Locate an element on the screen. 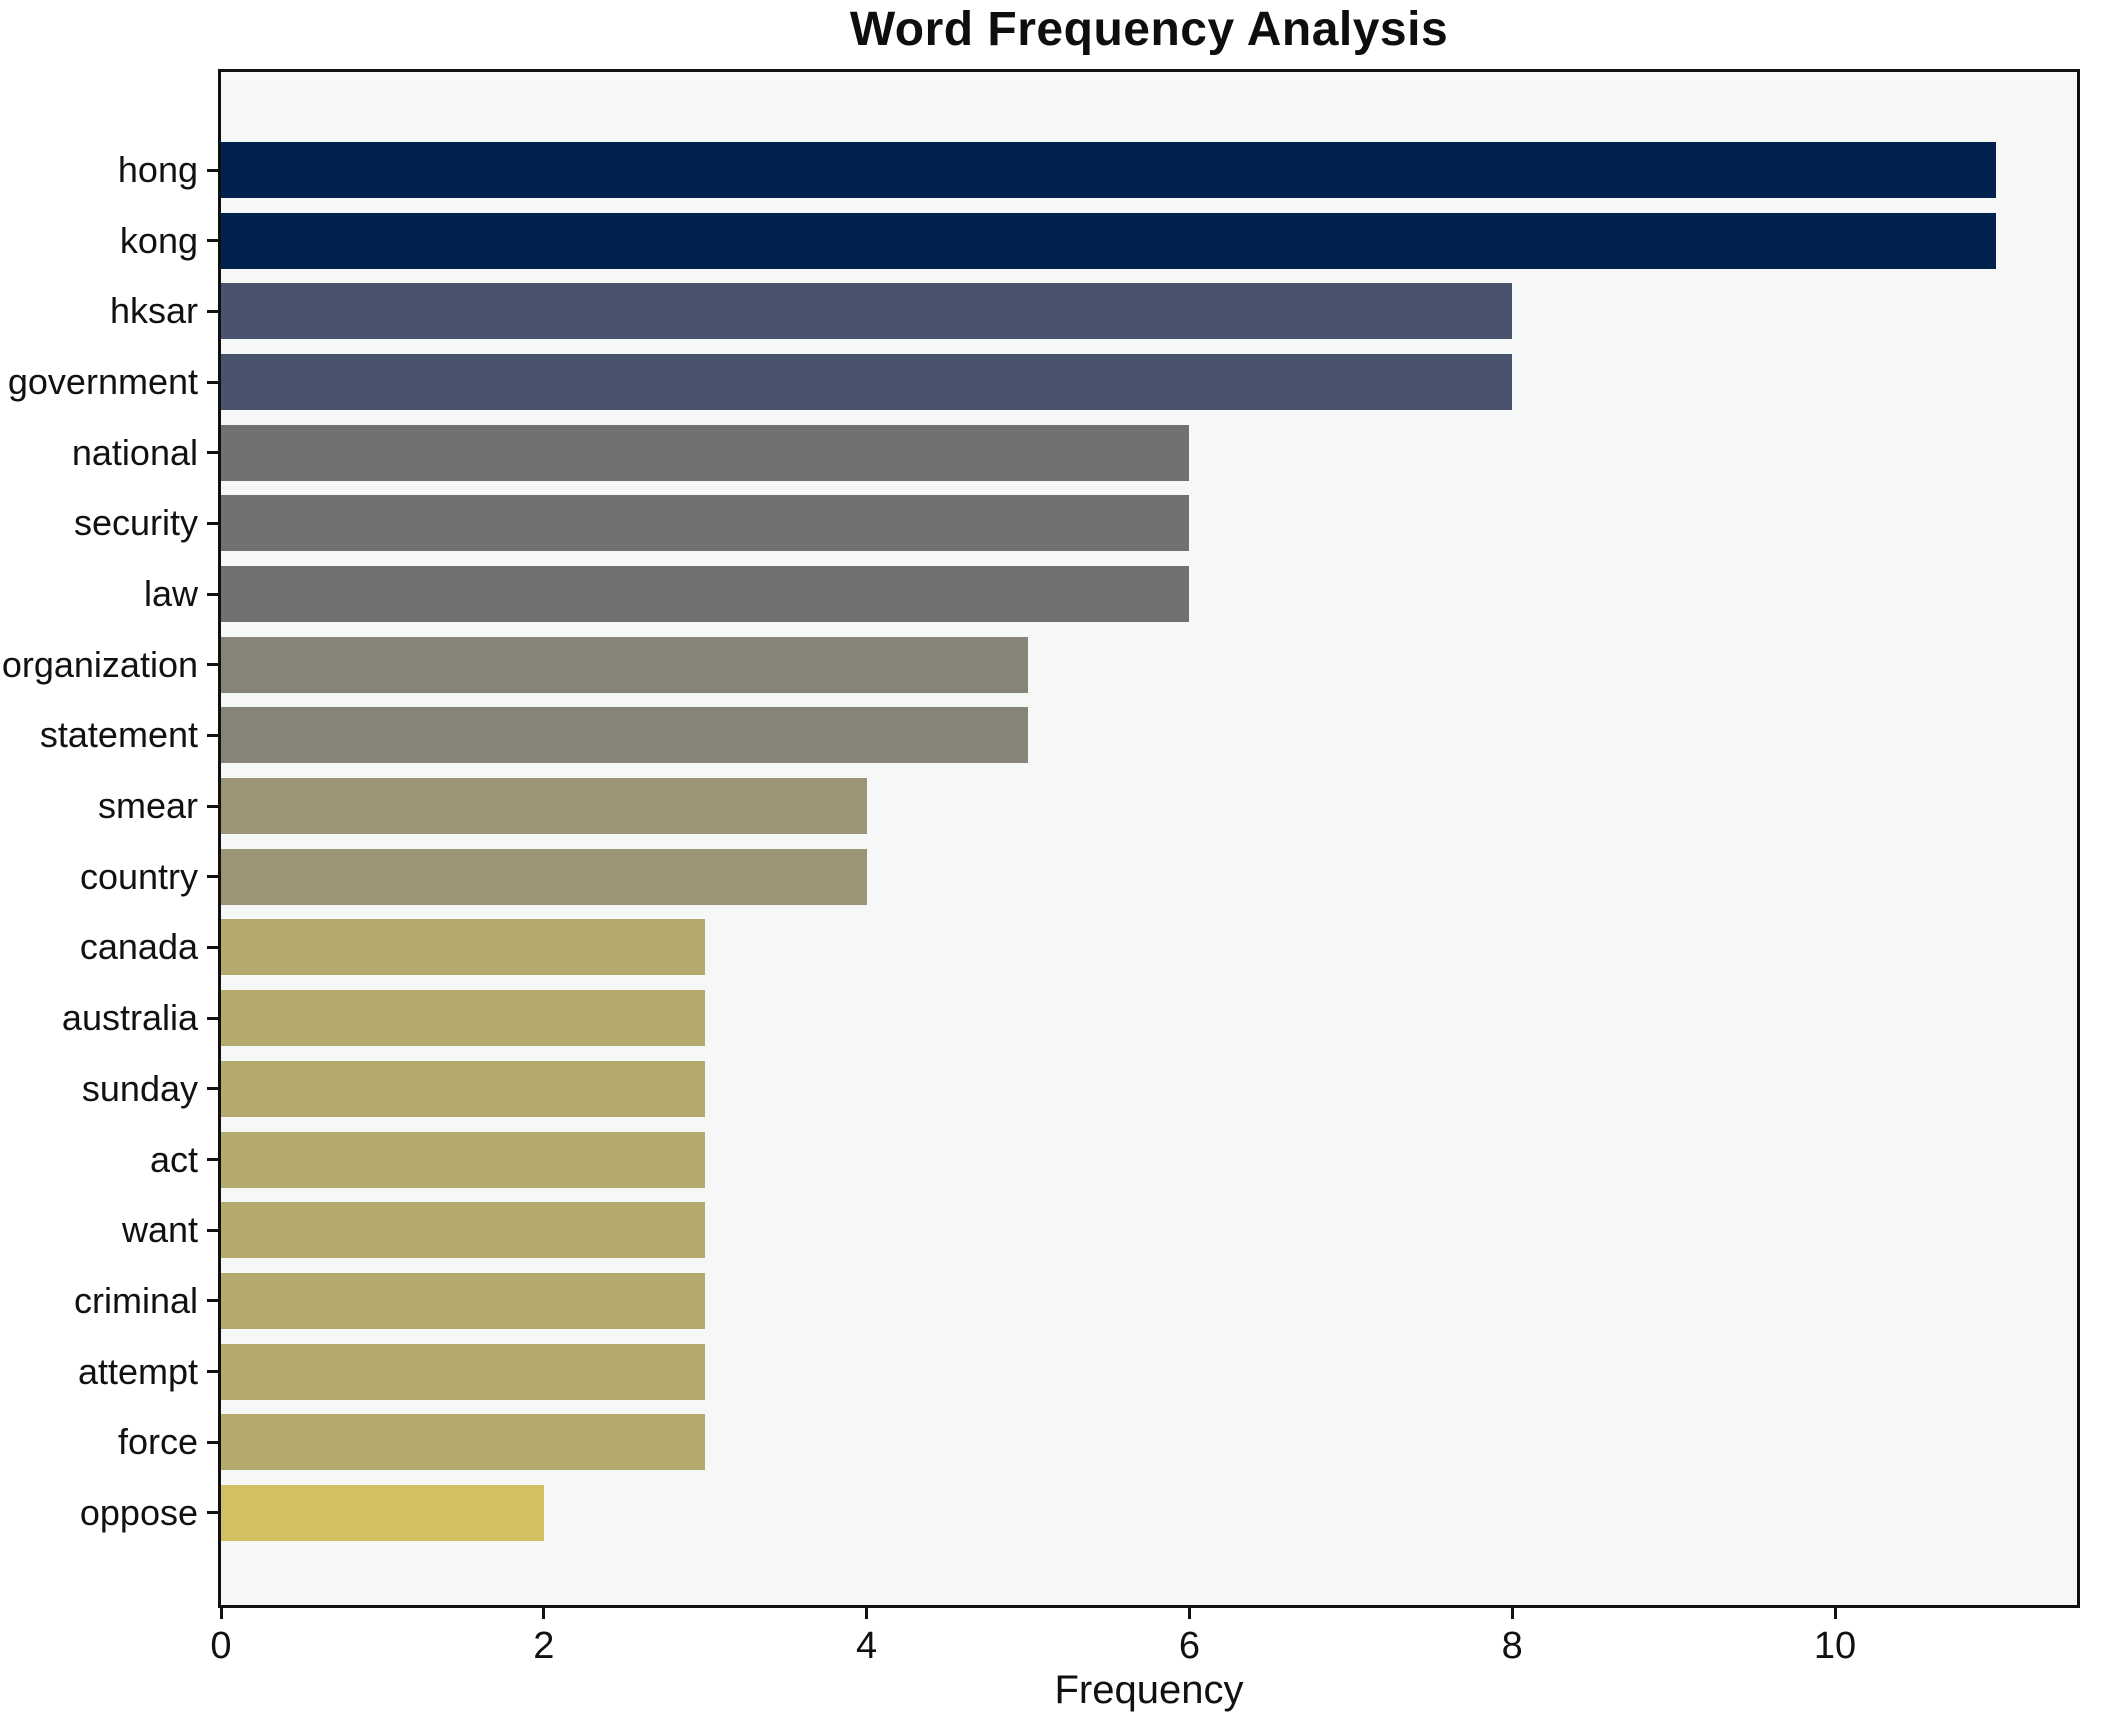 The width and height of the screenshot is (2101, 1722). y-tick-security is located at coordinates (212, 523).